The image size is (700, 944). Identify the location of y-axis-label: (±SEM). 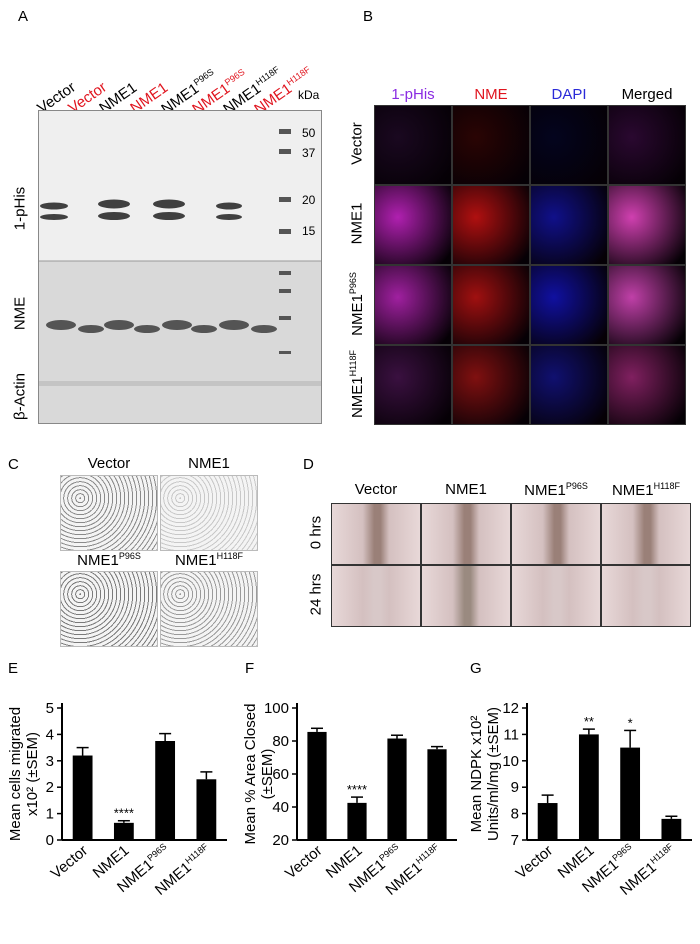
(267, 774).